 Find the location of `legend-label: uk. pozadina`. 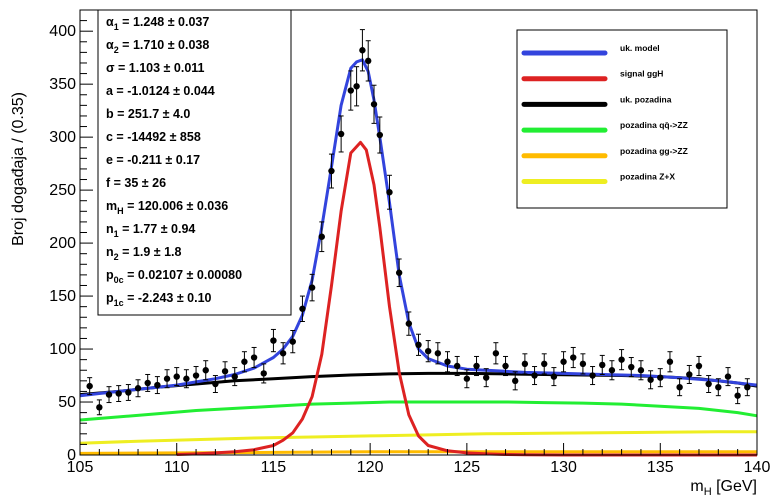

legend-label: uk. pozadina is located at coordinates (646, 99).